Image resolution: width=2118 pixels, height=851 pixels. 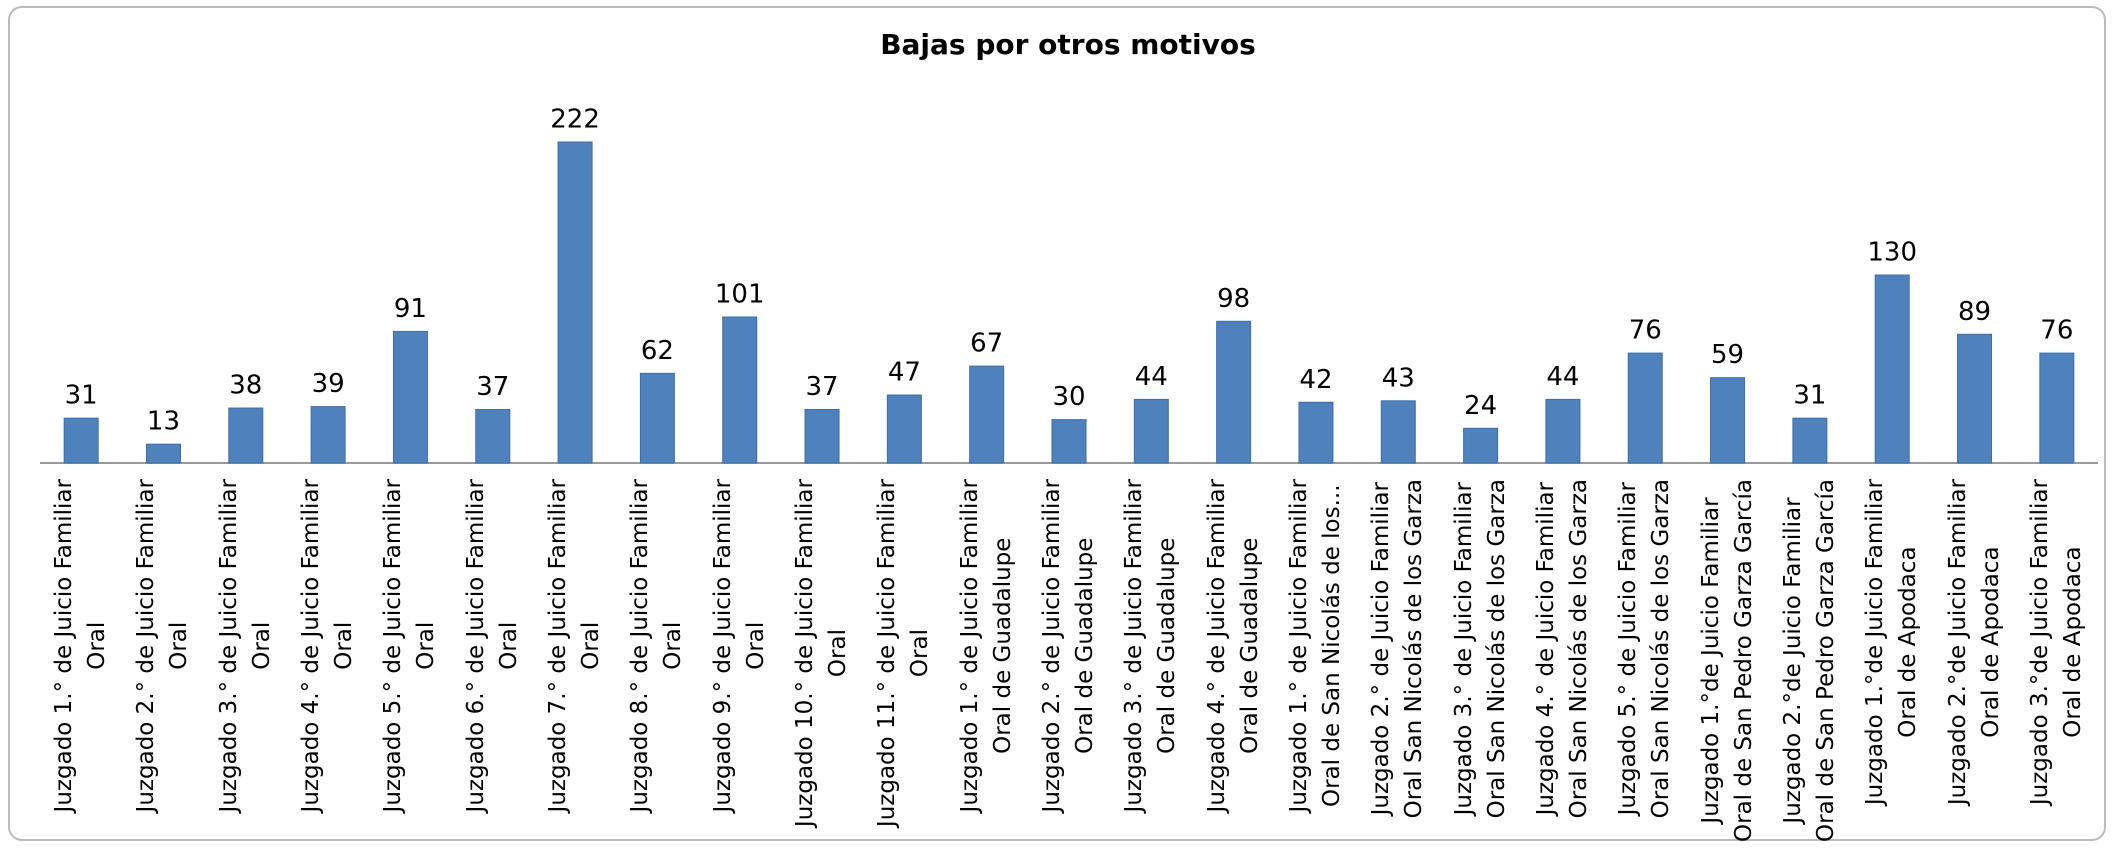 I want to click on value-label: 39, so click(x=328, y=384).